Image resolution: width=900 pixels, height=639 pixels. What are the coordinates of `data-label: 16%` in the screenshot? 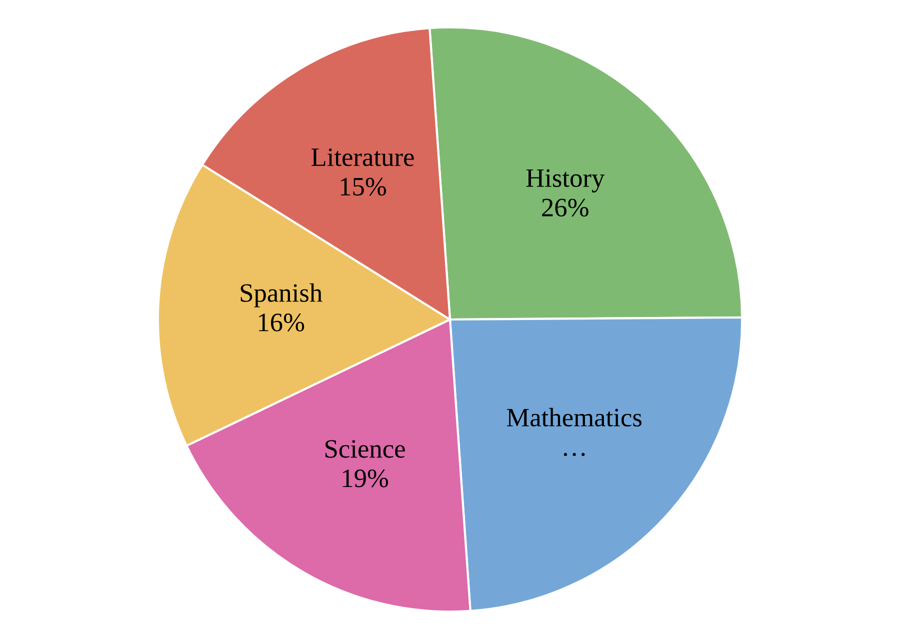 It's located at (281, 323).